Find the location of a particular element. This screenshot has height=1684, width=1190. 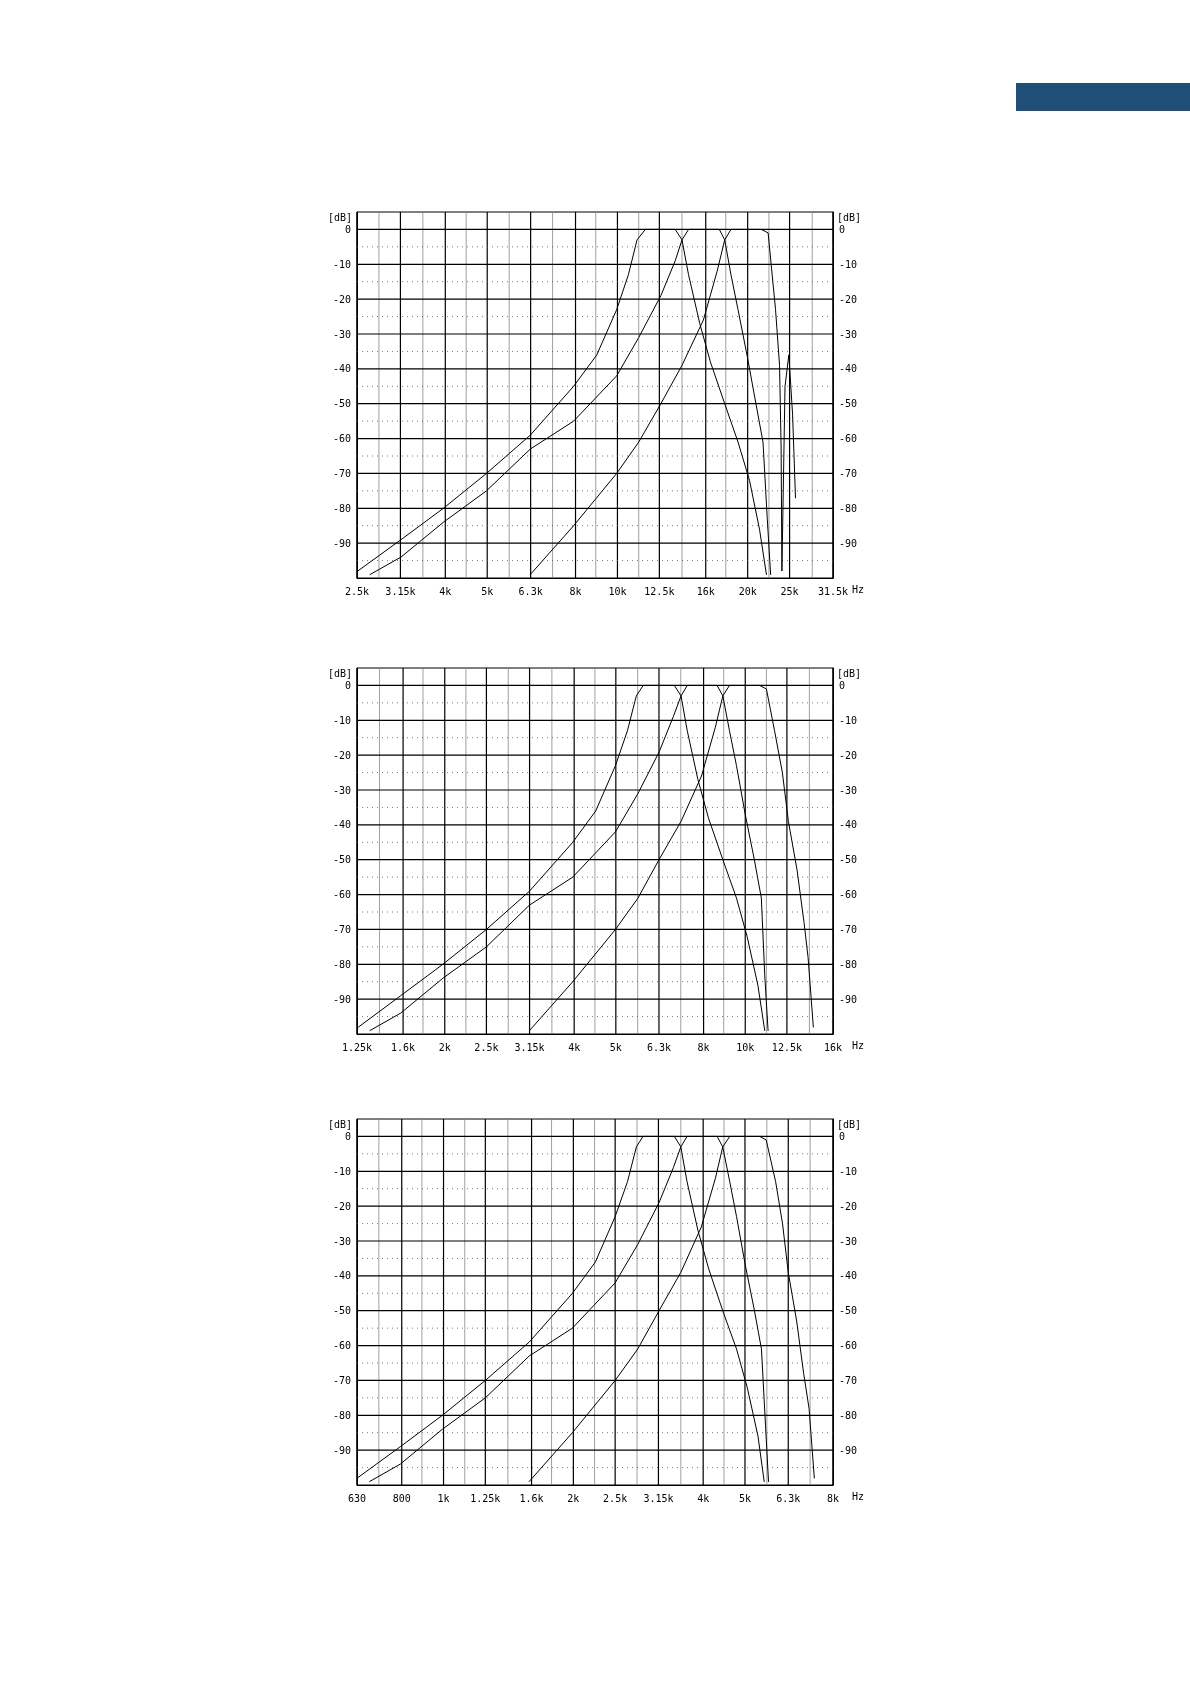

x-tick-label: 630 is located at coordinates (357, 1498).